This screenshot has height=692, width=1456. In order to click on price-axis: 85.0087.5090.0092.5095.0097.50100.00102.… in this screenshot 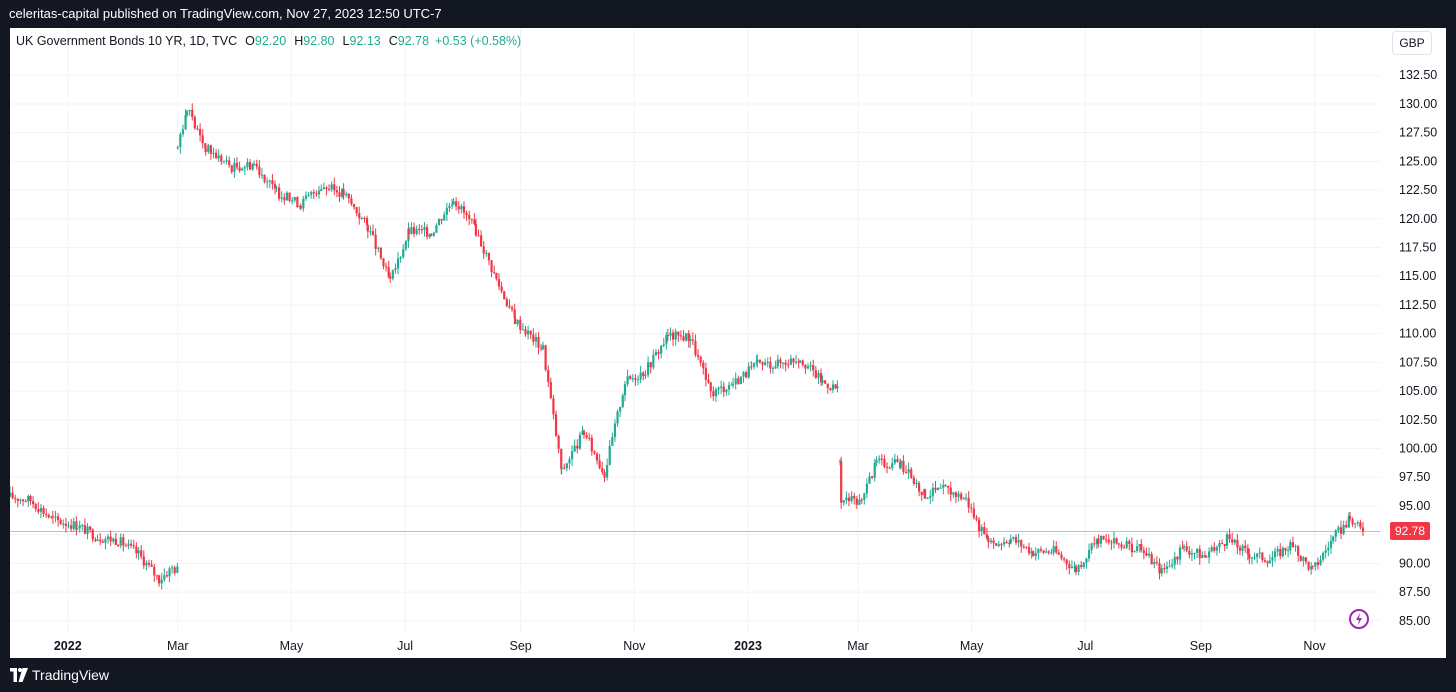, I will do `click(1418, 348)`.